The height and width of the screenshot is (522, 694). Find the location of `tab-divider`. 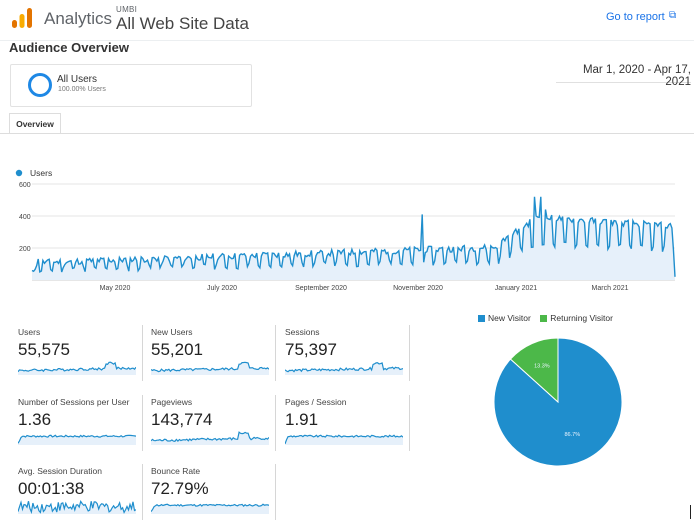

tab-divider is located at coordinates (347, 133).